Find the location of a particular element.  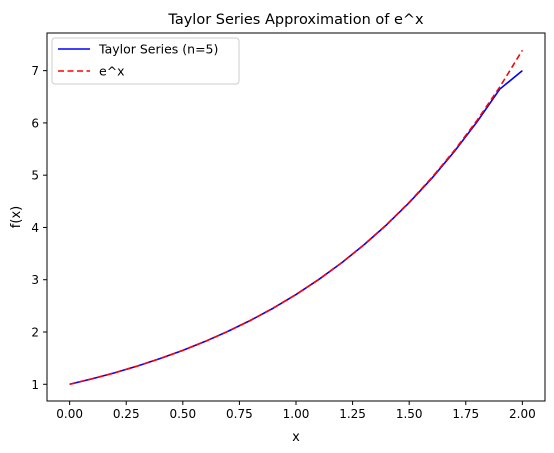

x-axis-ticks: 0.00 0.25 0.50 0.75 1.00 1.25 1.50 1.75 2.00 is located at coordinates (296, 411).